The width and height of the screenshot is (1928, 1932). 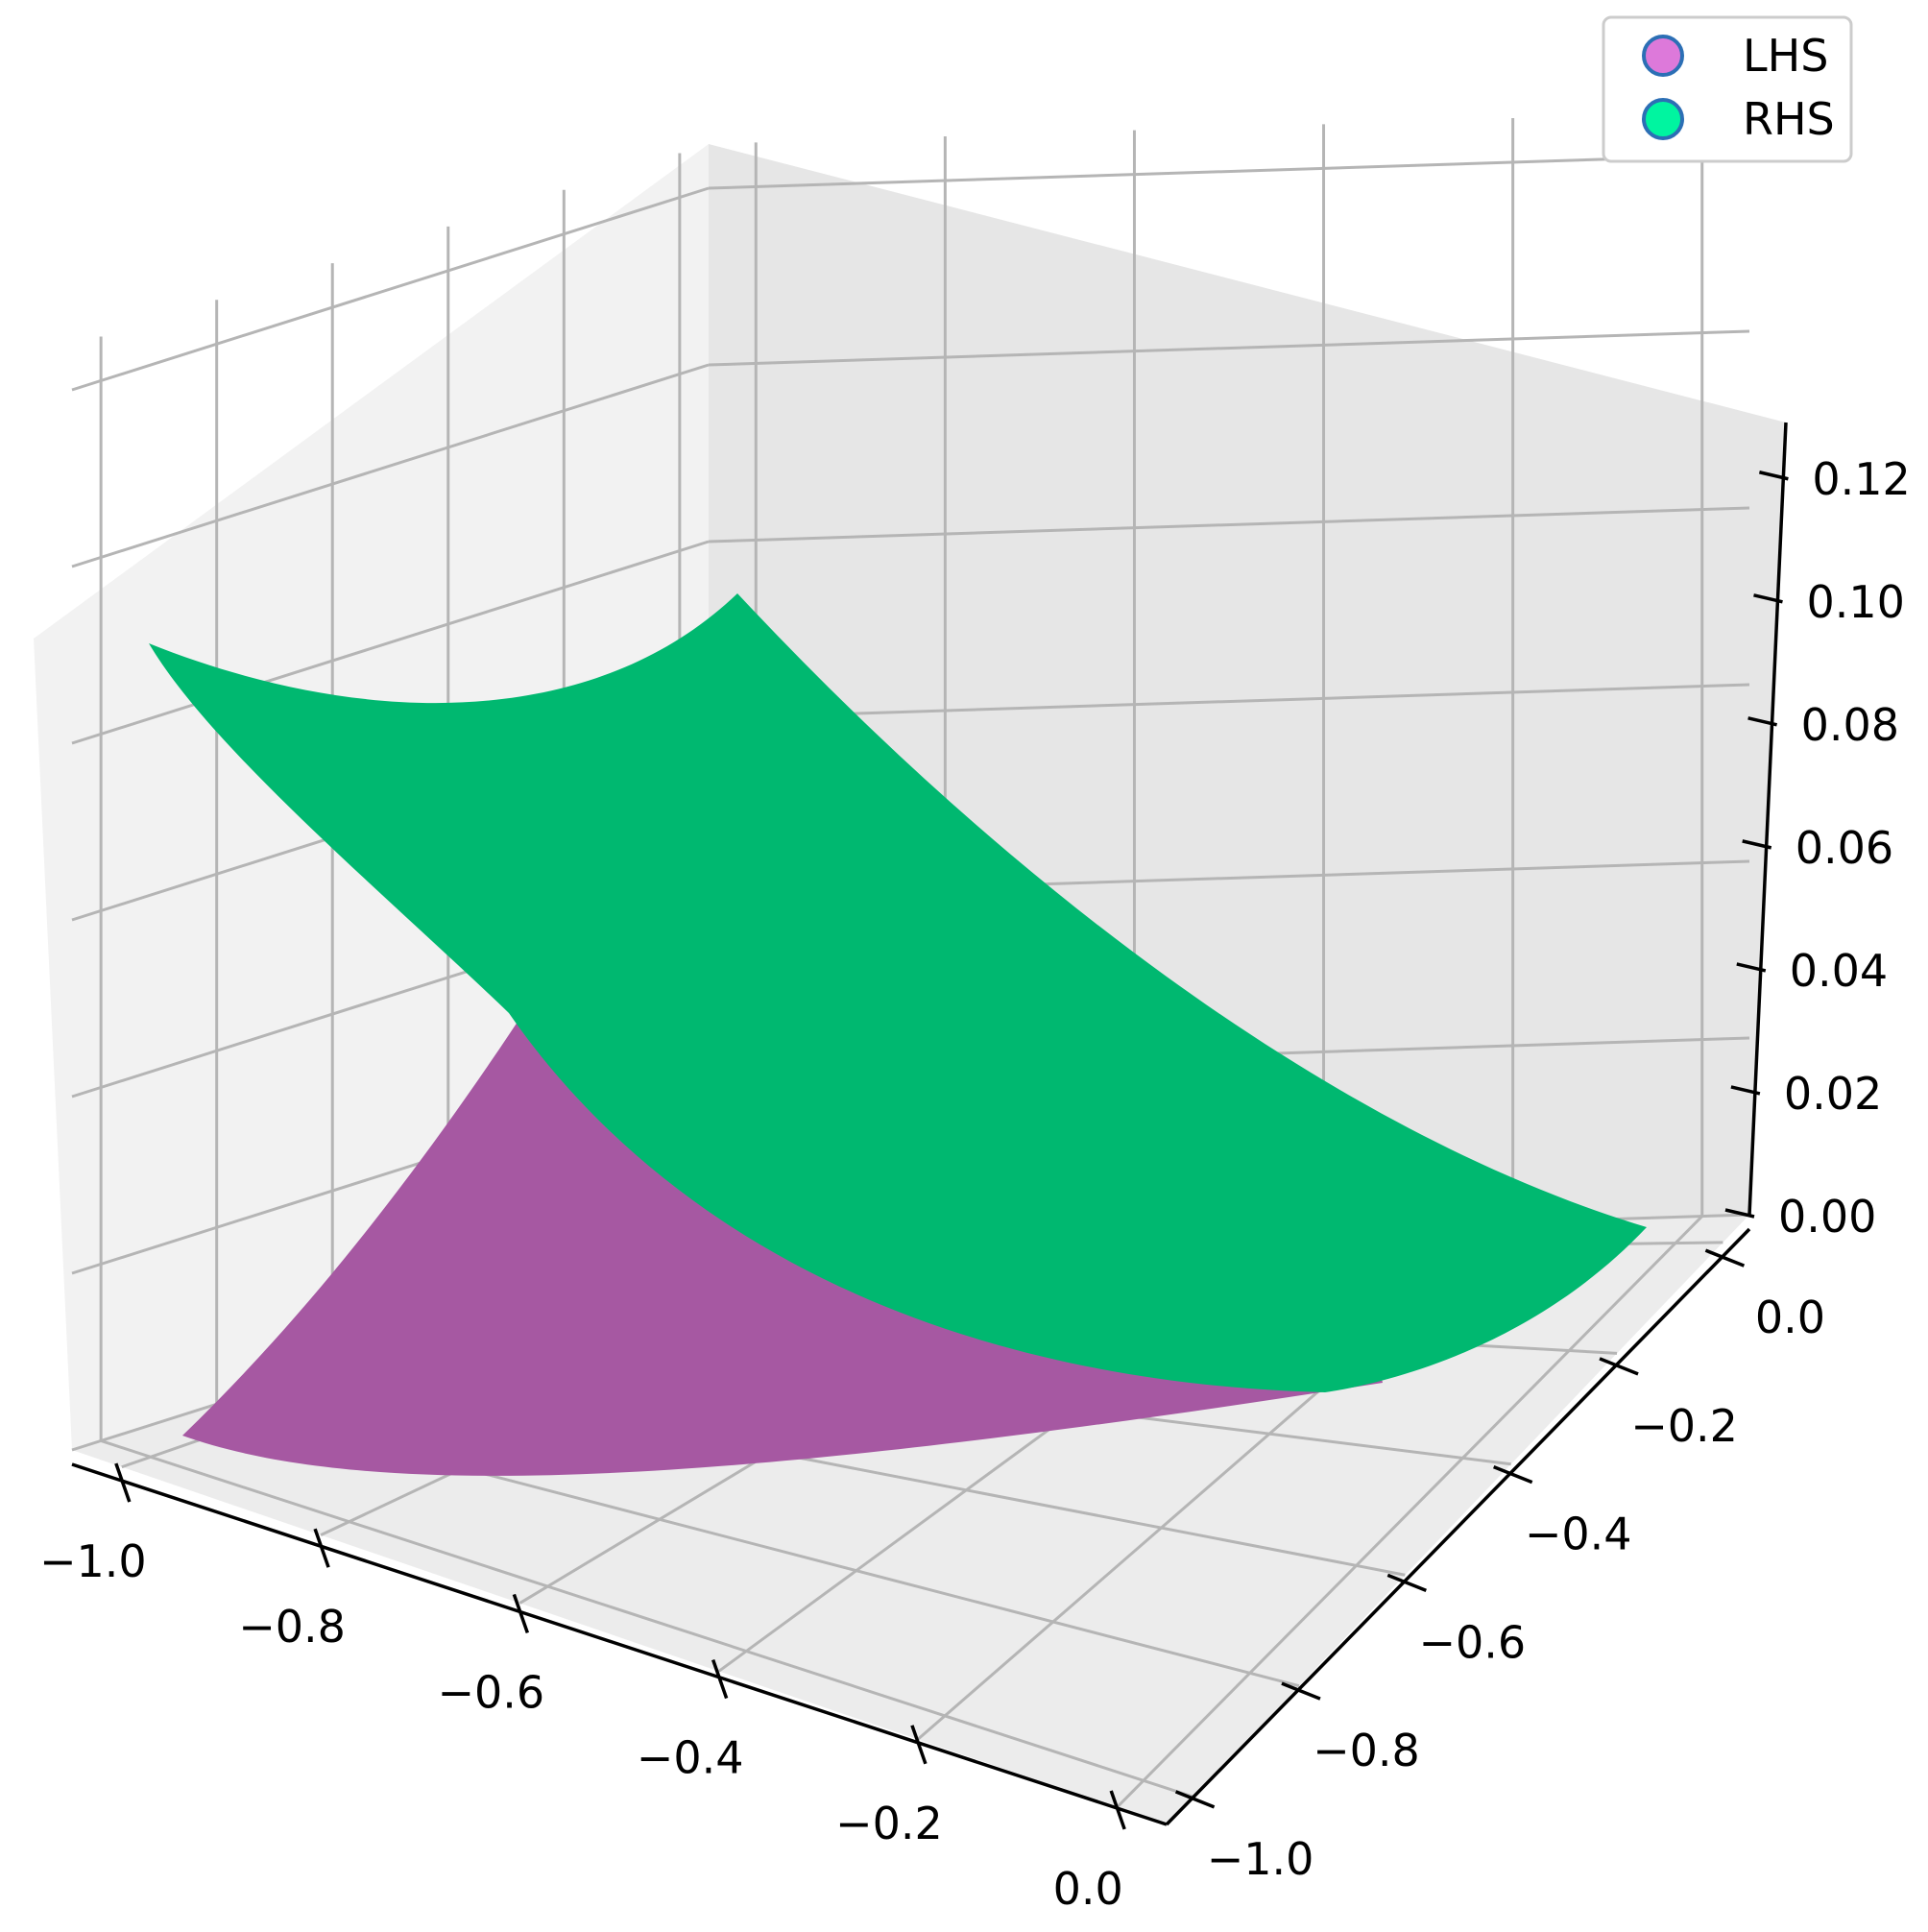 I want to click on legend-marker-rhs, so click(x=1663, y=119).